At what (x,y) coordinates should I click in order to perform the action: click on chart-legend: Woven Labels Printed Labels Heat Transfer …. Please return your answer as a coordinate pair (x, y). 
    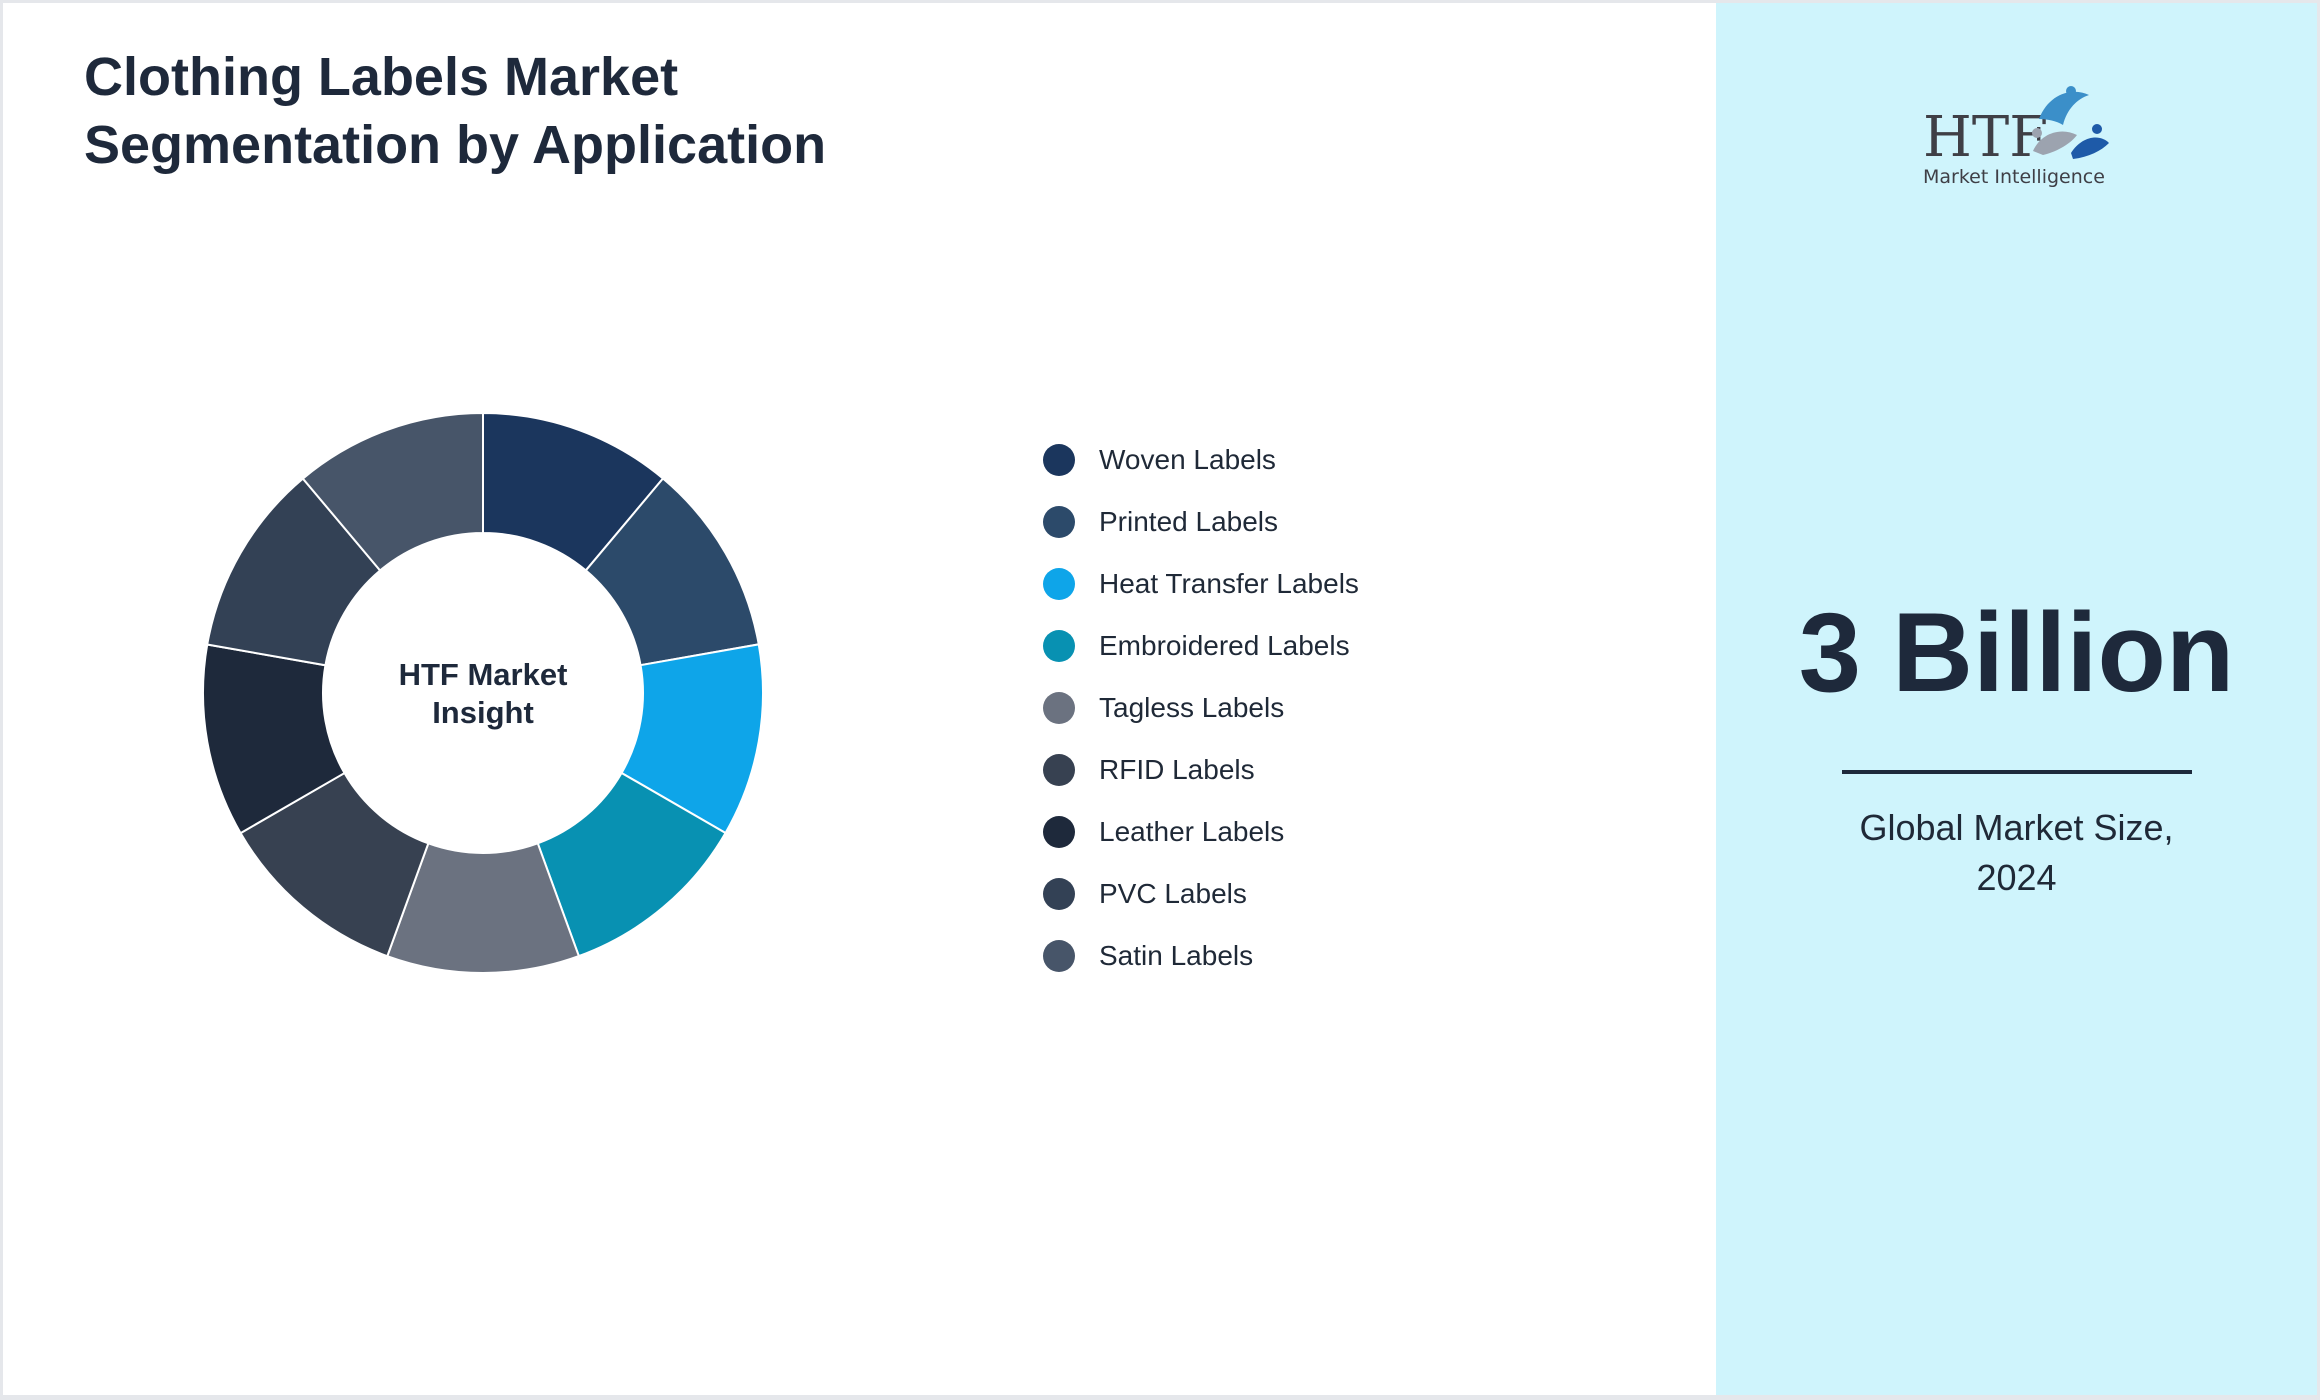
    Looking at the image, I should click on (1201, 708).